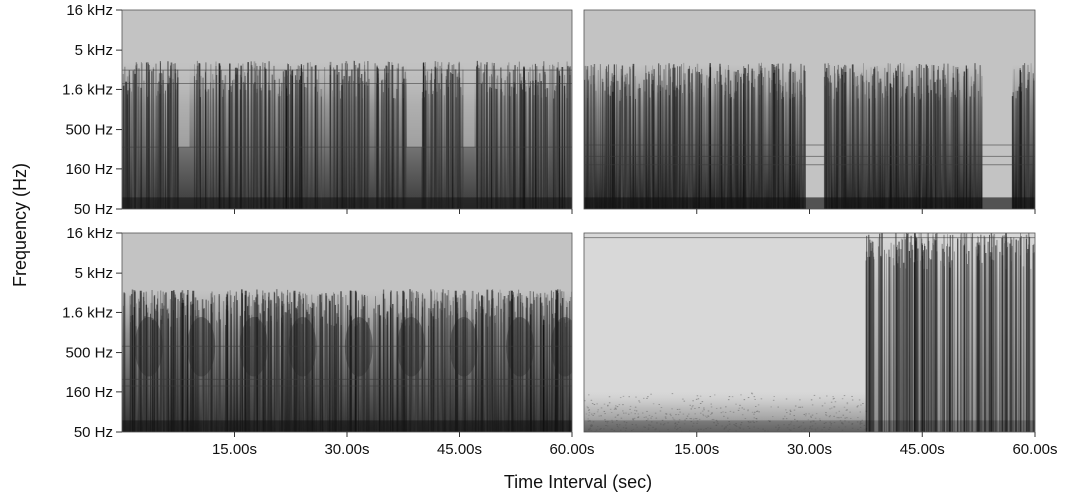  Describe the element at coordinates (922, 449) in the screenshot. I see `x-tick-label: 45.00s` at that location.